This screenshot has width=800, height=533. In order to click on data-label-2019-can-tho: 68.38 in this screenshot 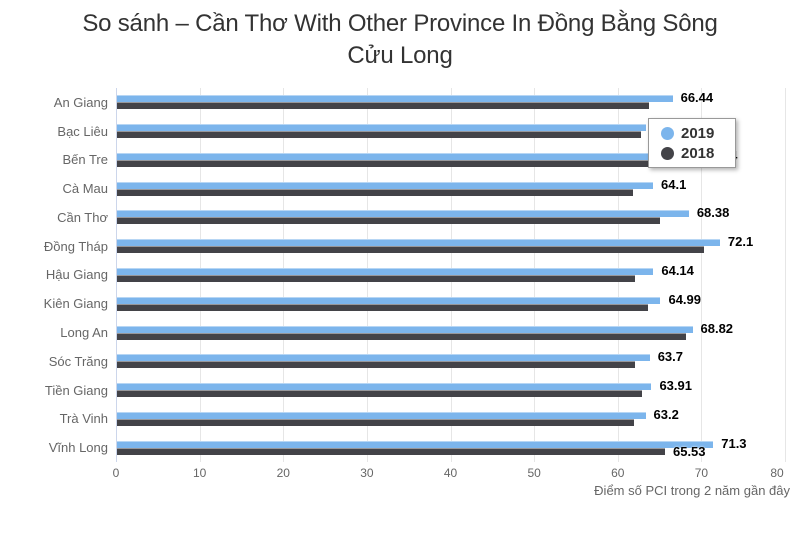, I will do `click(713, 213)`.